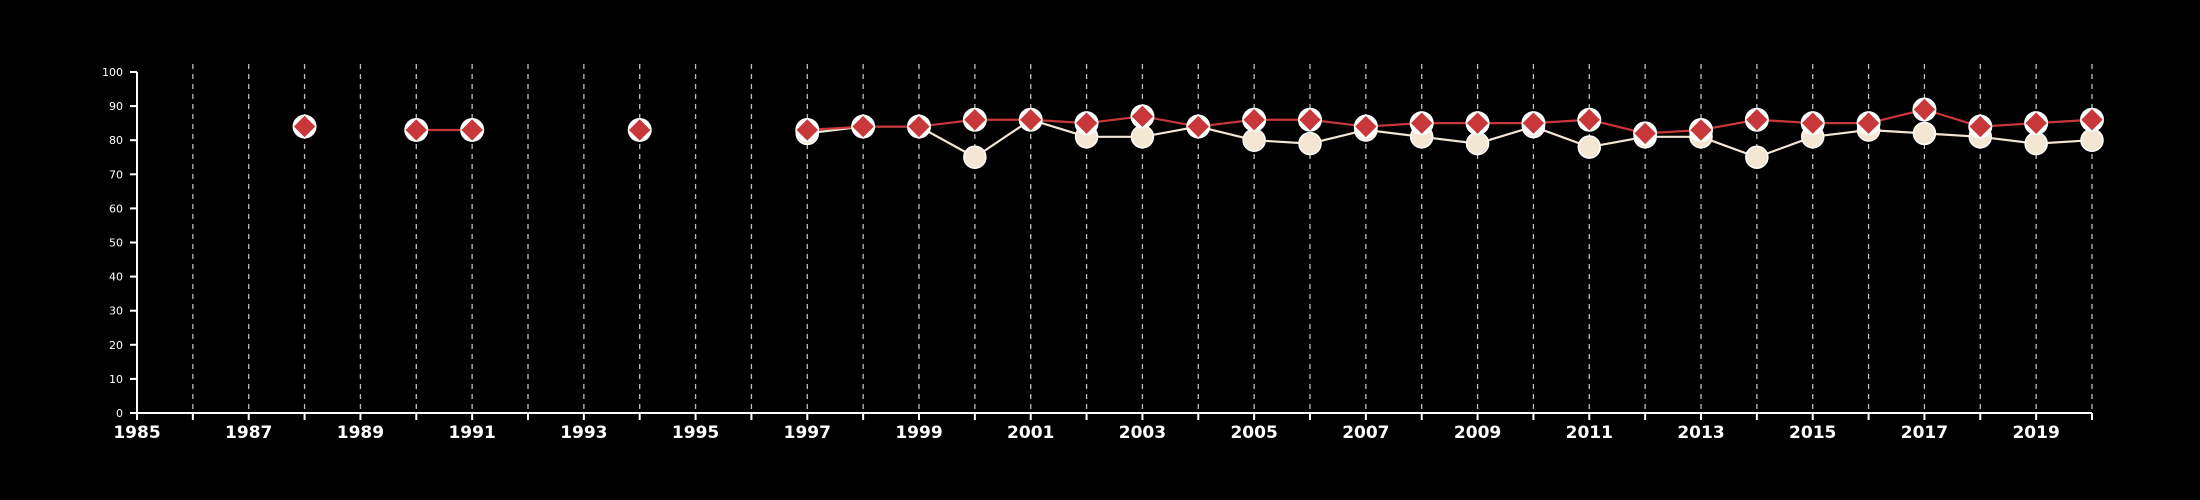 The height and width of the screenshot is (500, 2200). Describe the element at coordinates (248, 433) in the screenshot. I see `x-tick-label: 1987` at that location.